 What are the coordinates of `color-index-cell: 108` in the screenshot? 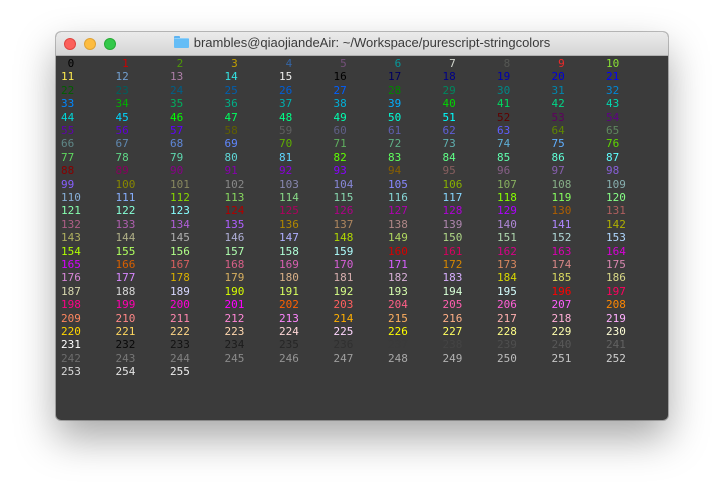 It's located at (561, 184).